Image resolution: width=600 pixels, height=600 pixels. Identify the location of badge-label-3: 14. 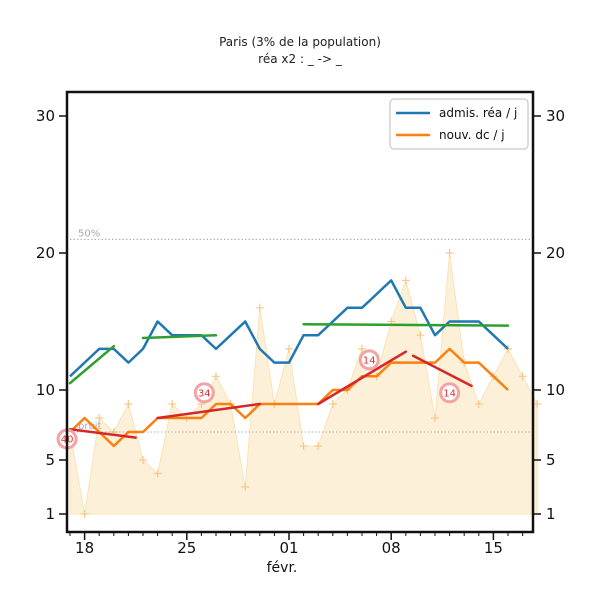
(449, 393).